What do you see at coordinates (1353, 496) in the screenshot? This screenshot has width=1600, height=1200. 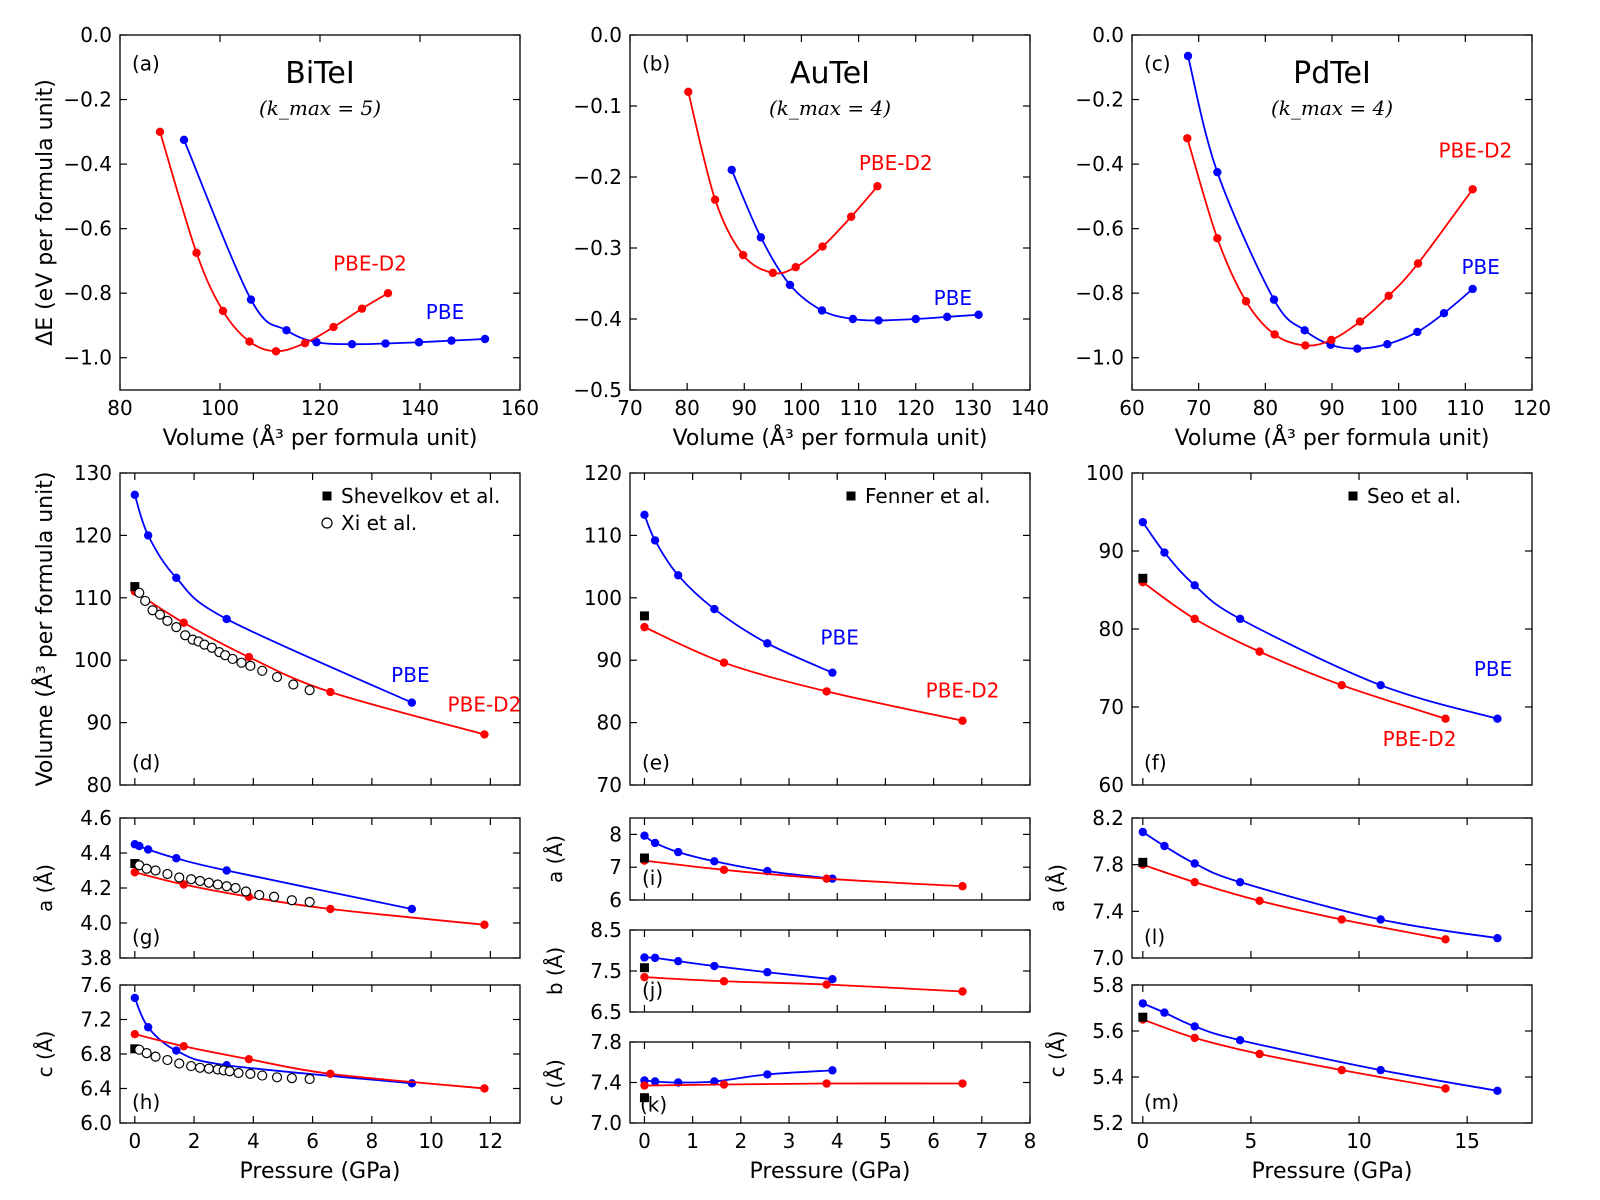 I see `legend-marker-square` at bounding box center [1353, 496].